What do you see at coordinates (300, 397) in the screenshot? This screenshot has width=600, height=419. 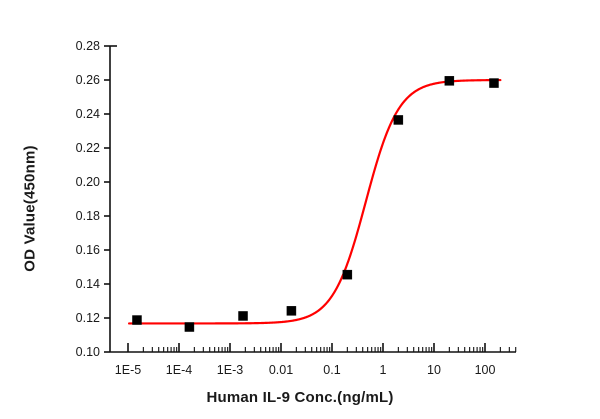 I see `x-axis-title: Human IL-9 Conc.(ng/mL)` at bounding box center [300, 397].